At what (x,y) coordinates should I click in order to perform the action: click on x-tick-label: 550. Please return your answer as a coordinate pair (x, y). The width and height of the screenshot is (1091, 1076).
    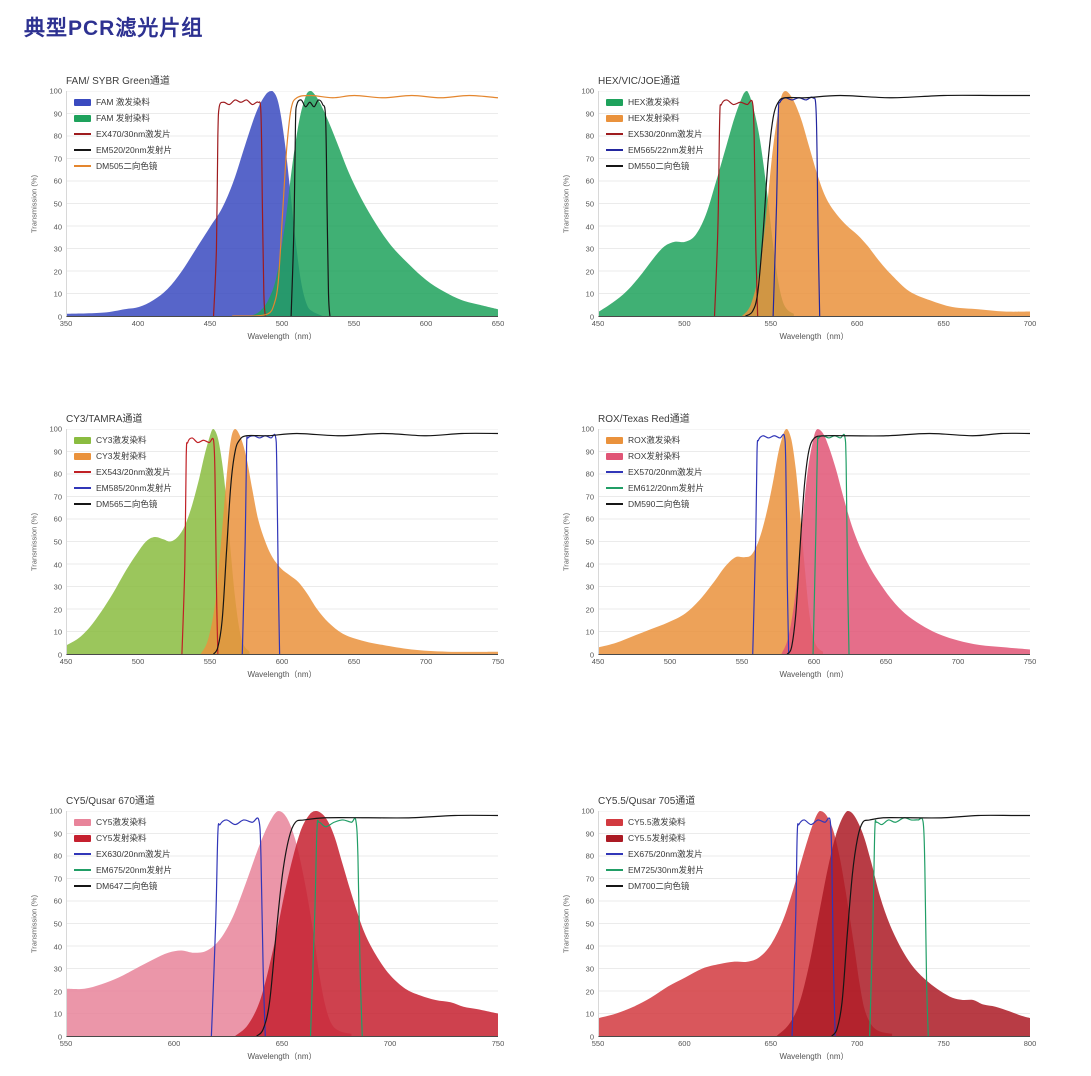
    Looking at the image, I should click on (742, 661).